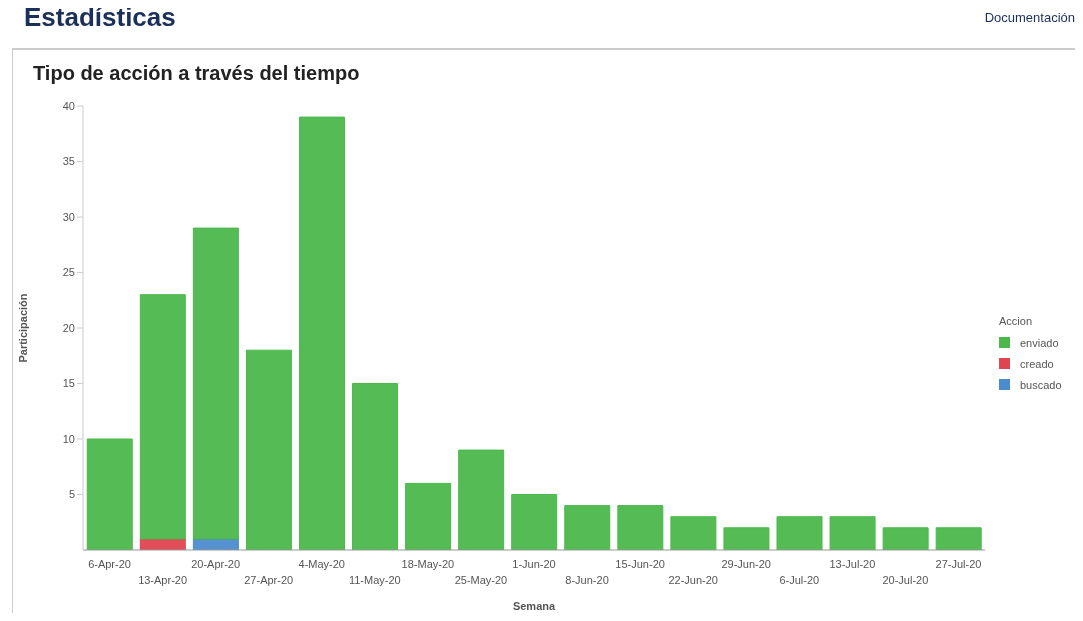  What do you see at coordinates (746, 564) in the screenshot?
I see `x-tick-label: 29-Jun-20` at bounding box center [746, 564].